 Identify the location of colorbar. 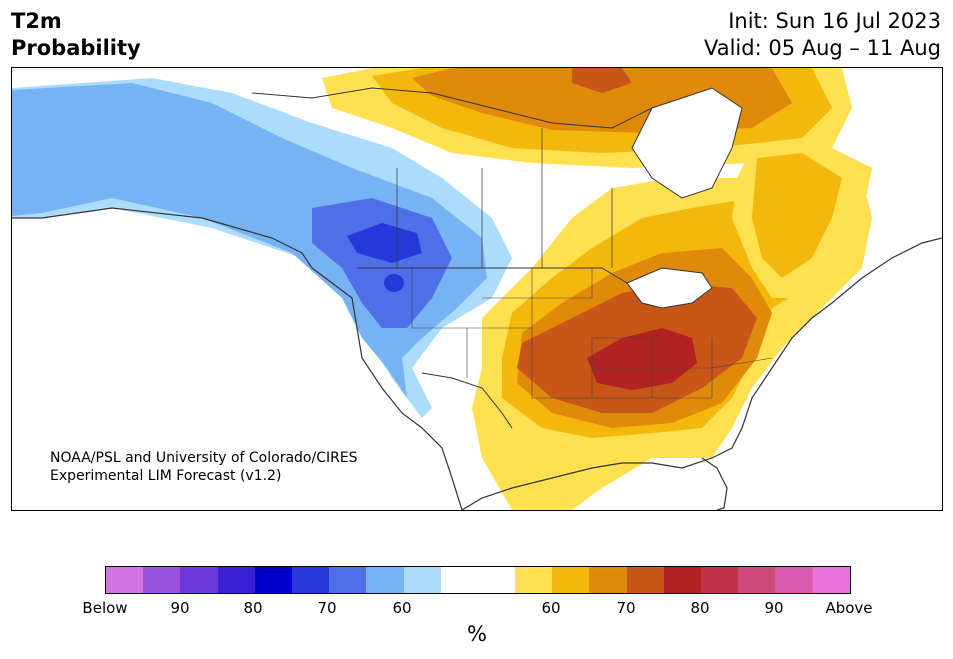
(478, 580).